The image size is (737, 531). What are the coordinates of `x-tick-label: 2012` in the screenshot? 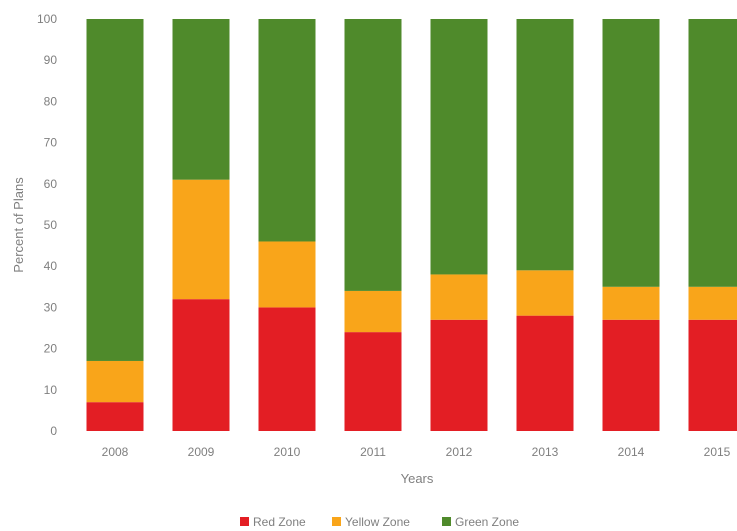 It's located at (459, 452).